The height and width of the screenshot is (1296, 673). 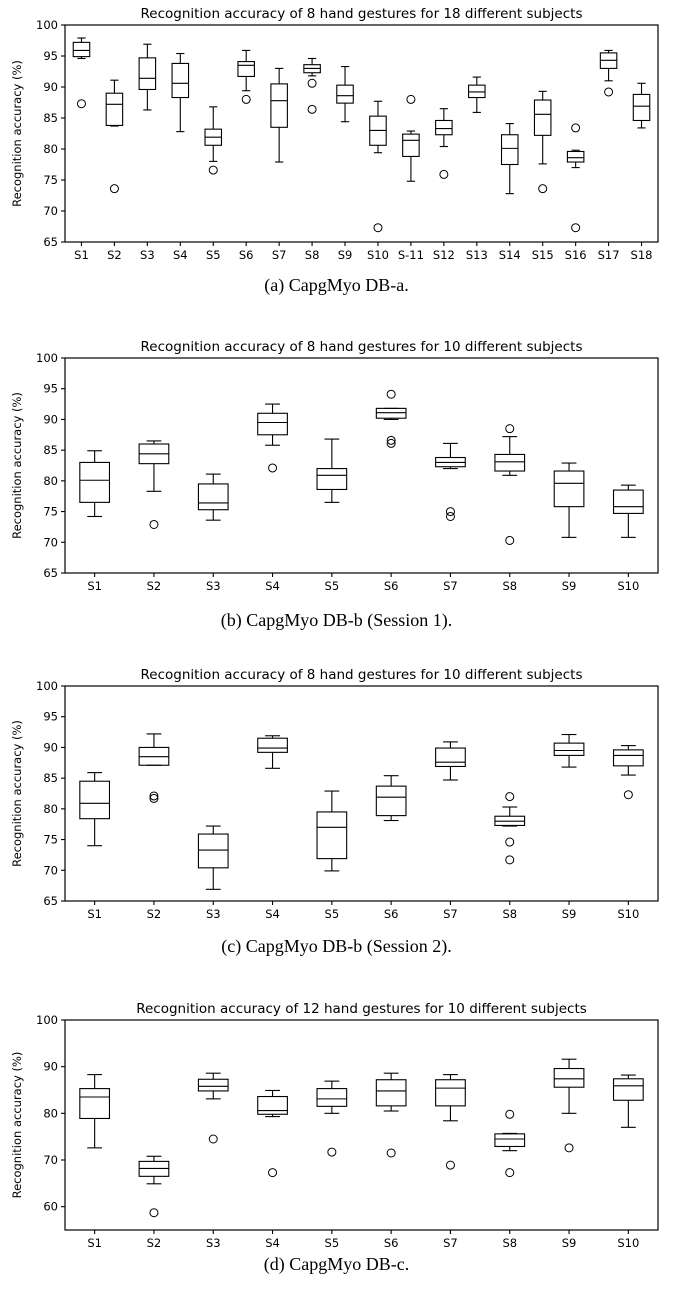 I want to click on box-S17, so click(x=608, y=73).